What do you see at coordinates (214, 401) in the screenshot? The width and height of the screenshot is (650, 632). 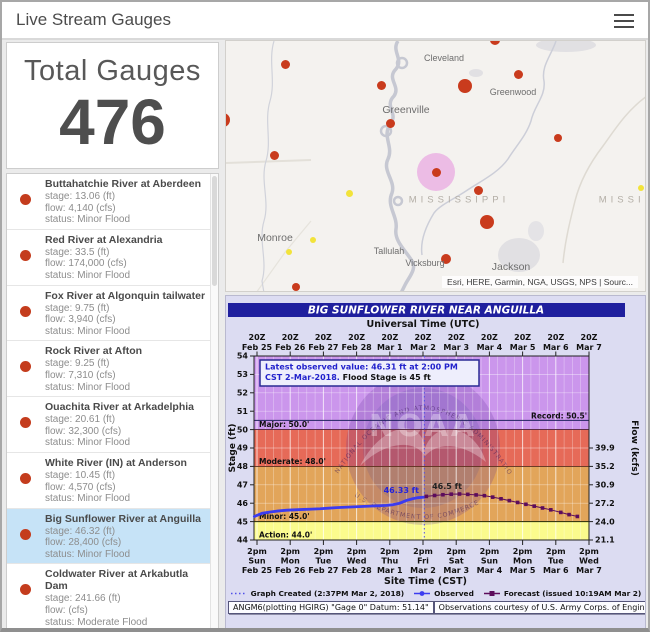 I see `scrollbar` at bounding box center [214, 401].